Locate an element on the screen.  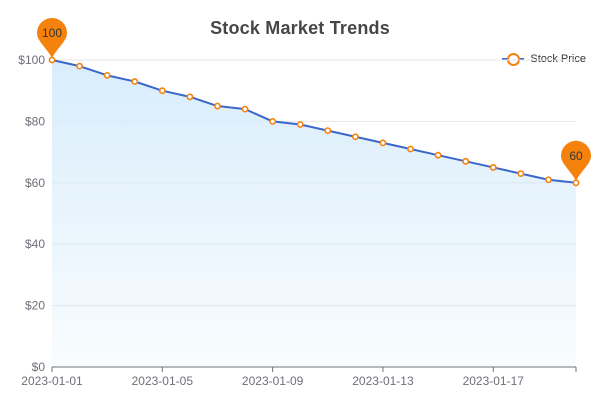
y-tick-label: $0 is located at coordinates (39, 367).